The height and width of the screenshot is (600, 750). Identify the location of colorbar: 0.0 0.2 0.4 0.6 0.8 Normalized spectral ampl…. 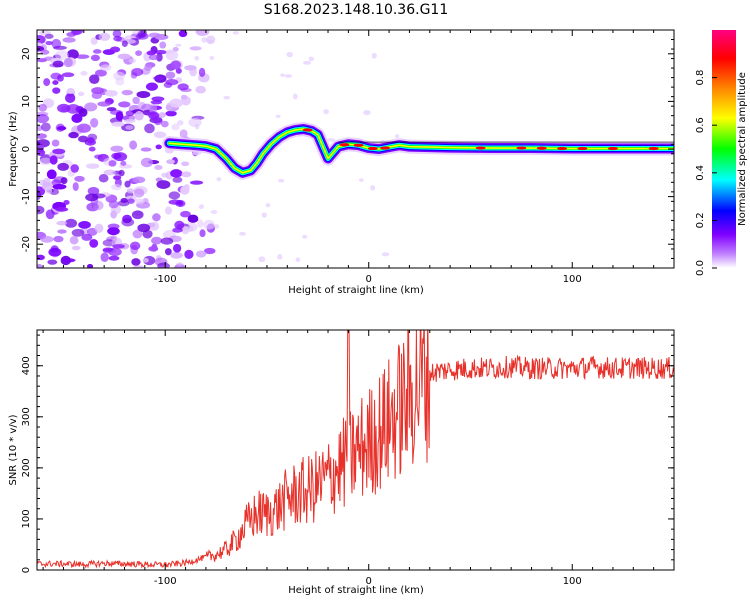
(721, 153).